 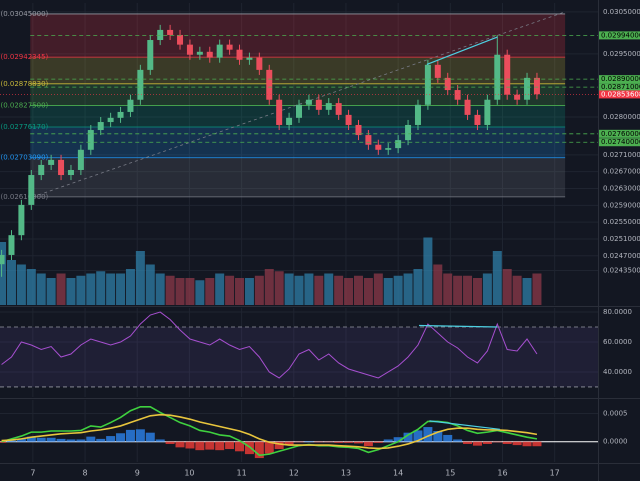 I want to click on rsi-band, so click(x=299, y=357).